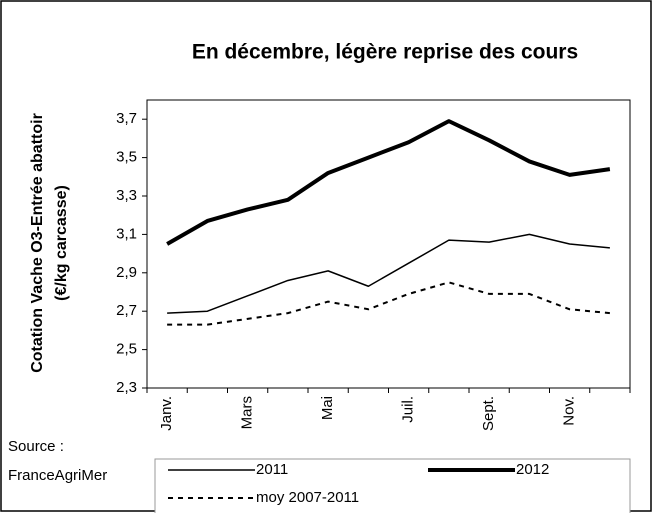  I want to click on x-tick-label: Nov., so click(569, 411).